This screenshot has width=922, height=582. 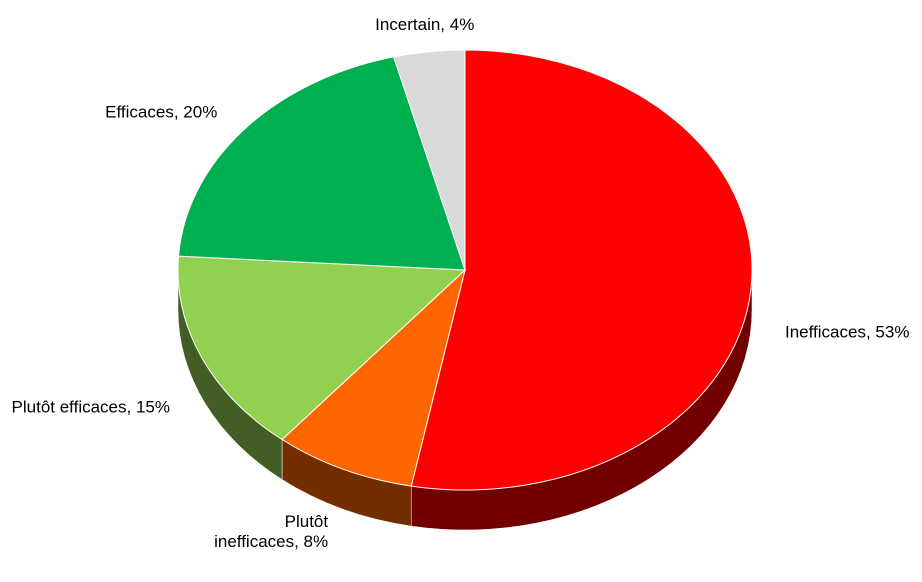 I want to click on data-label-line: inefficaces, 8%, so click(x=271, y=541).